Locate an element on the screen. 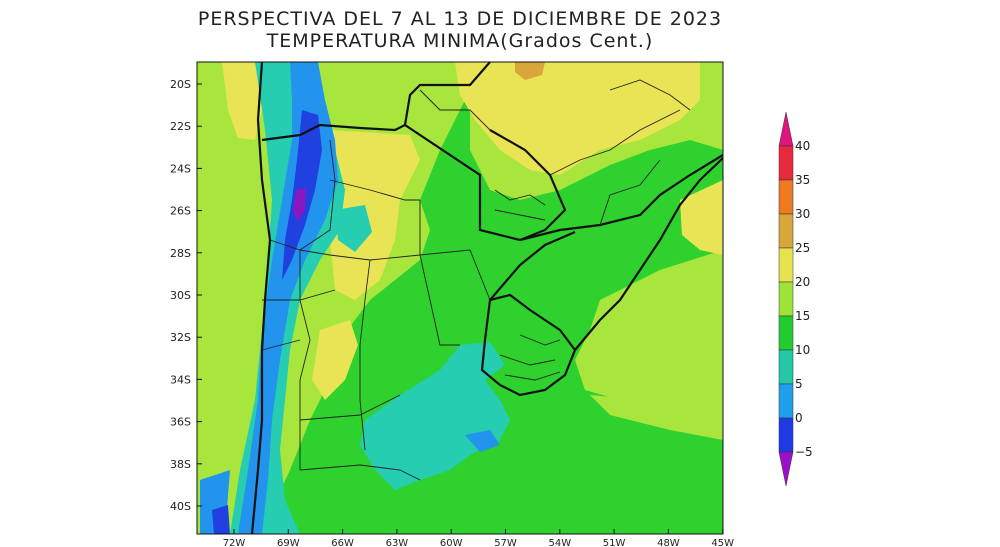 The height and width of the screenshot is (547, 1000). colorbar-label: 30 is located at coordinates (802, 214).